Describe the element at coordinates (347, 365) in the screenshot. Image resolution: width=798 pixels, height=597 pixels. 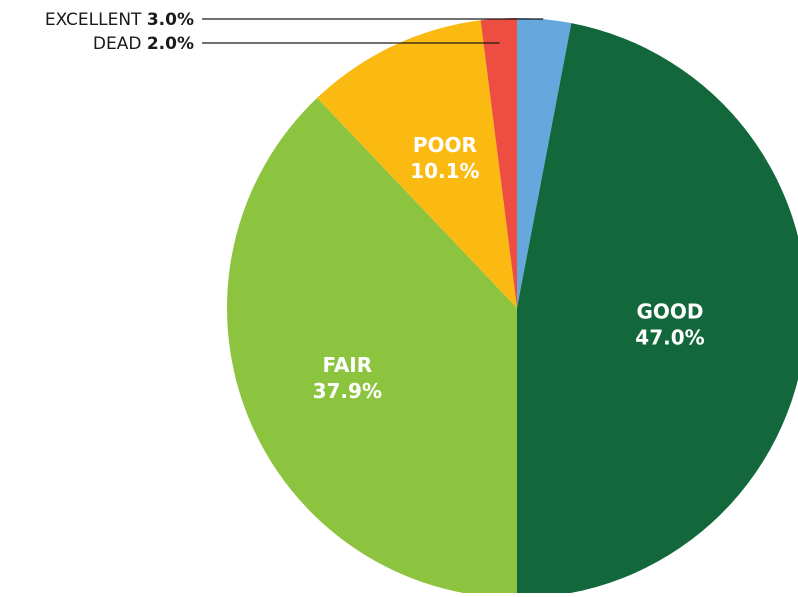
I see `slice-label-fair: FAIR` at that location.